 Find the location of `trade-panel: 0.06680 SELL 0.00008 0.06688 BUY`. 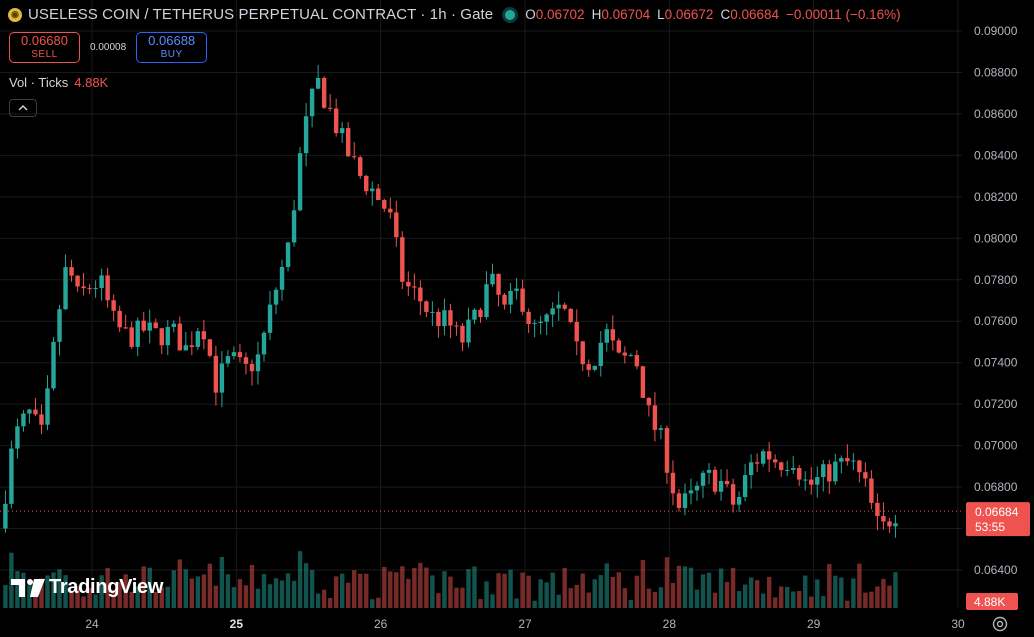

trade-panel: 0.06680 SELL 0.00008 0.06688 BUY is located at coordinates (108, 47).